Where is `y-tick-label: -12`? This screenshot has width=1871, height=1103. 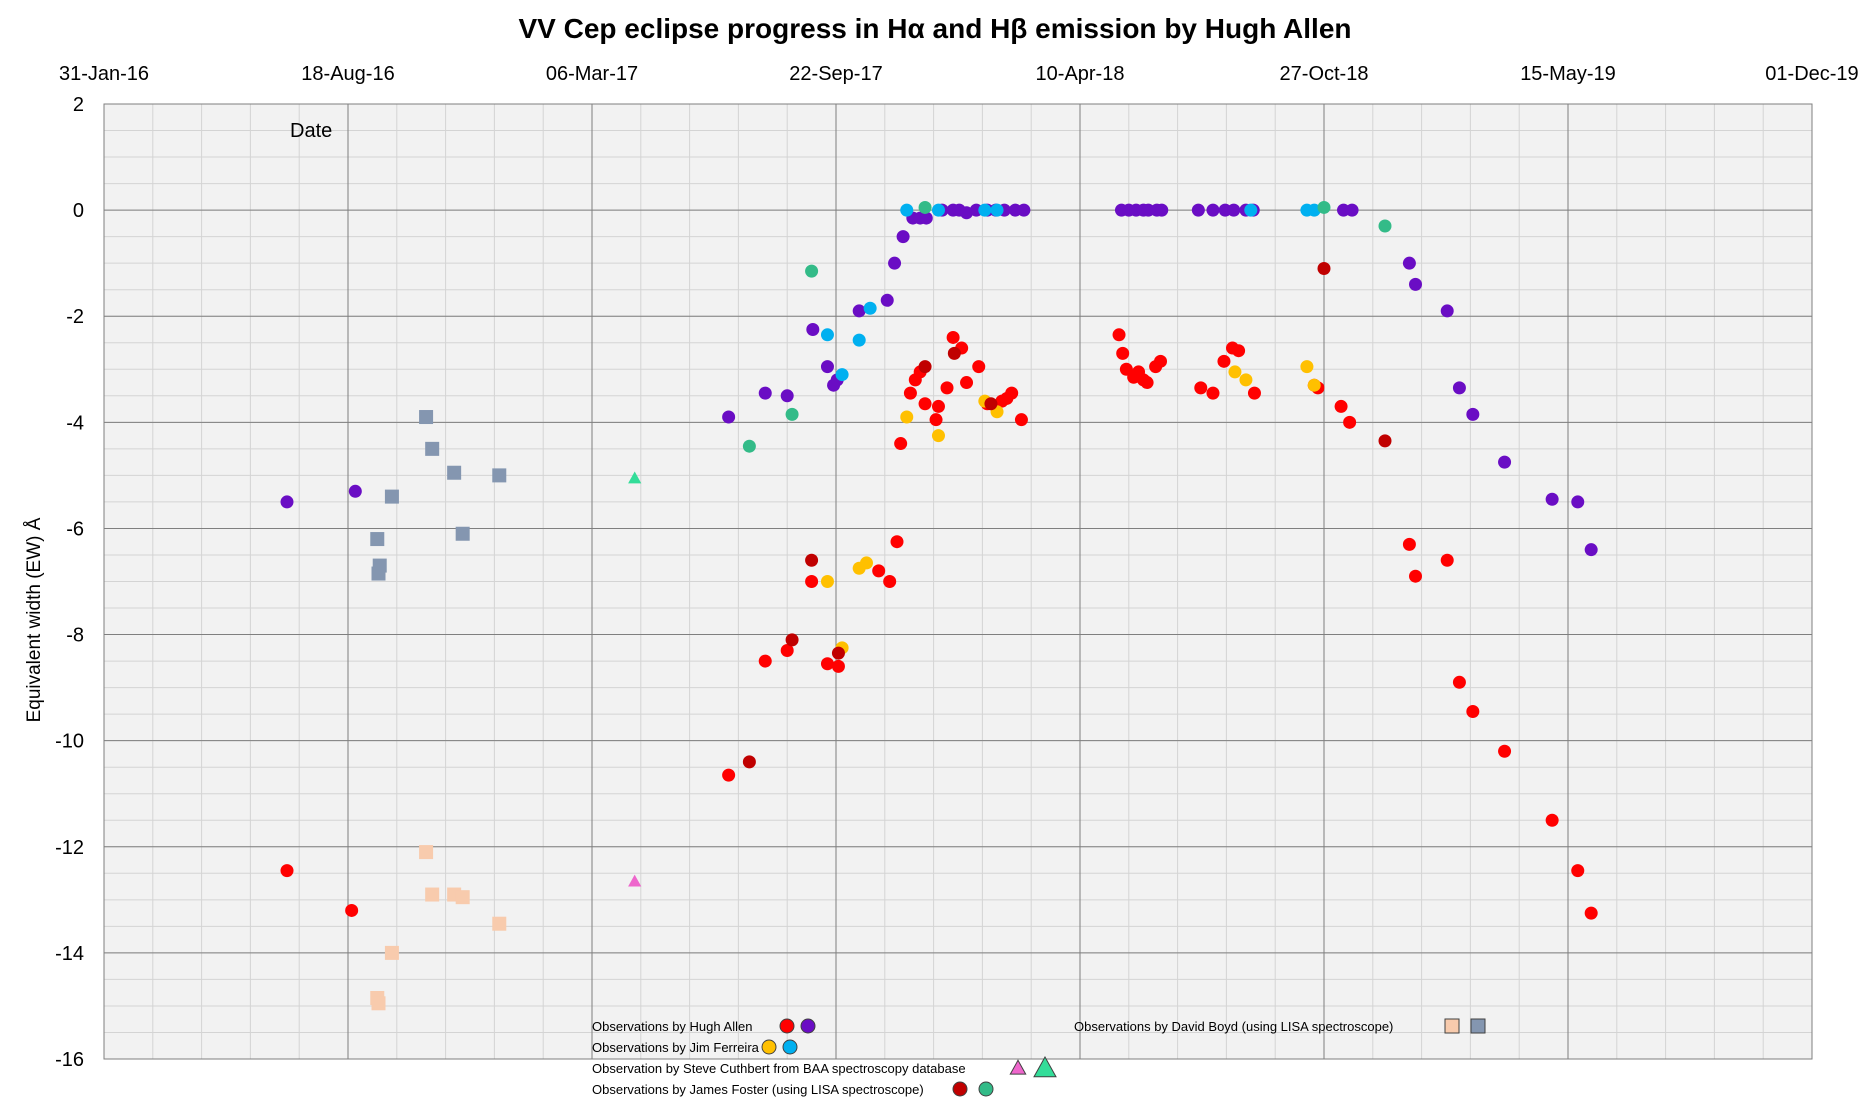 y-tick-label: -12 is located at coordinates (69, 848).